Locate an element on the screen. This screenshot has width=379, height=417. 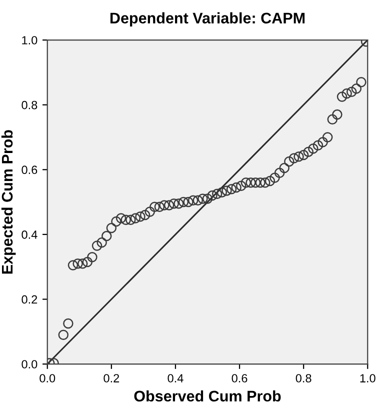
y-tick-label: 0.6 is located at coordinates (30, 170).